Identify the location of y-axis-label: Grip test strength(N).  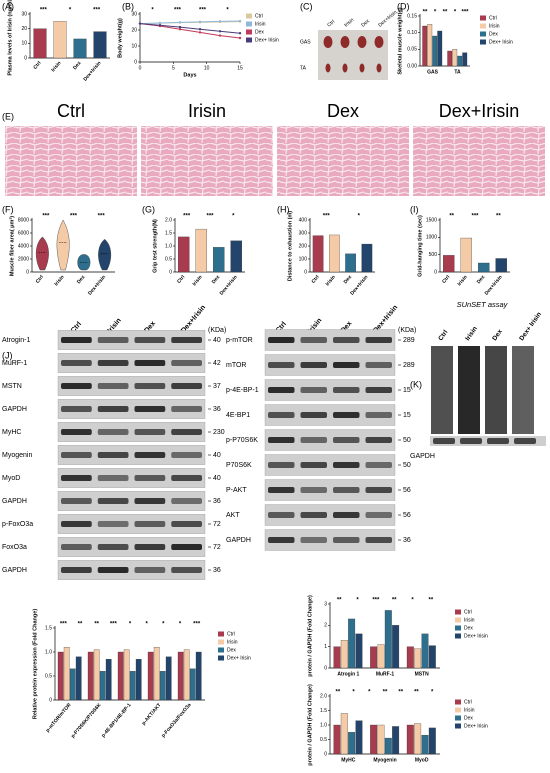
(155, 246).